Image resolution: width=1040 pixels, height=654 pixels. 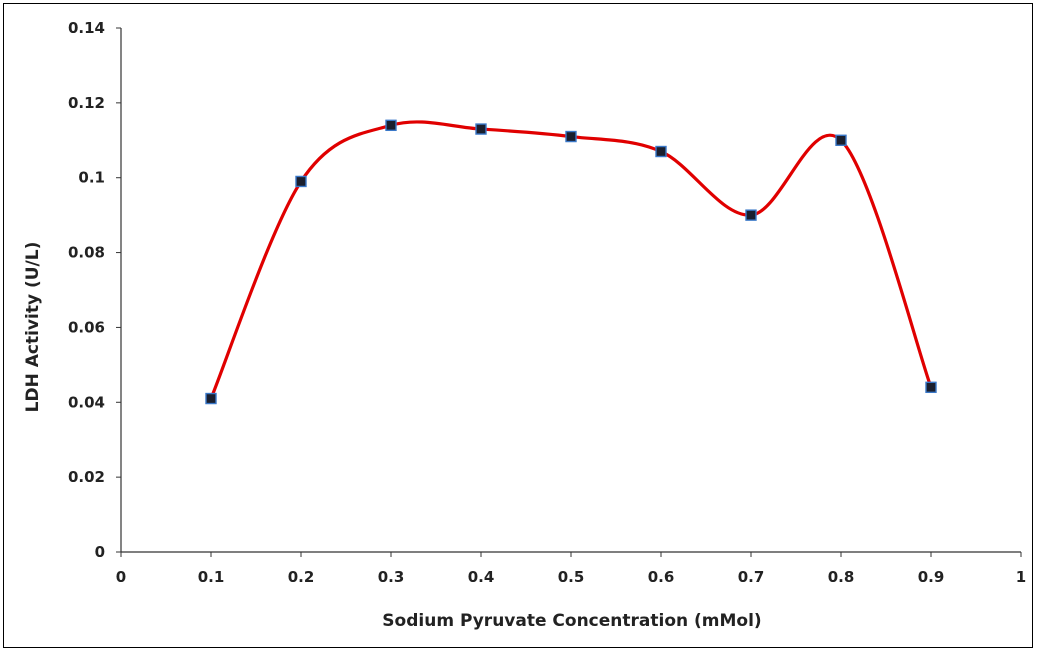 What do you see at coordinates (301, 577) in the screenshot?
I see `x-tick-label: 0.2` at bounding box center [301, 577].